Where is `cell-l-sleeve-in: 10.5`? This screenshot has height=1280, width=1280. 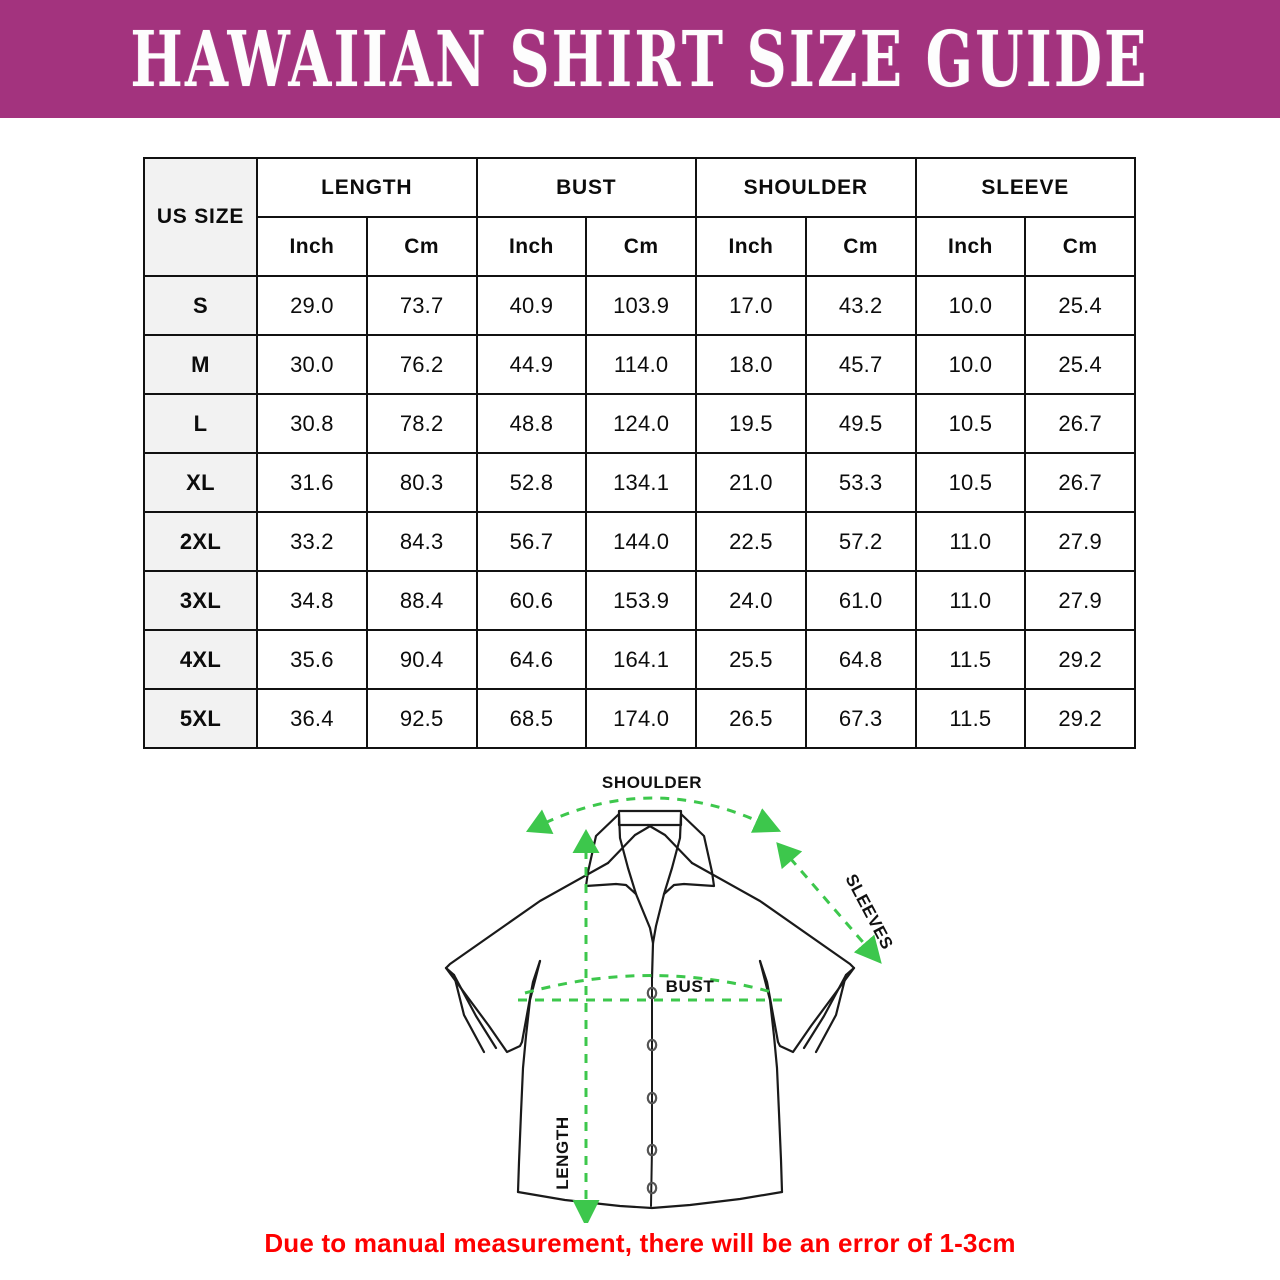 cell-l-sleeve-in: 10.5 is located at coordinates (970, 423).